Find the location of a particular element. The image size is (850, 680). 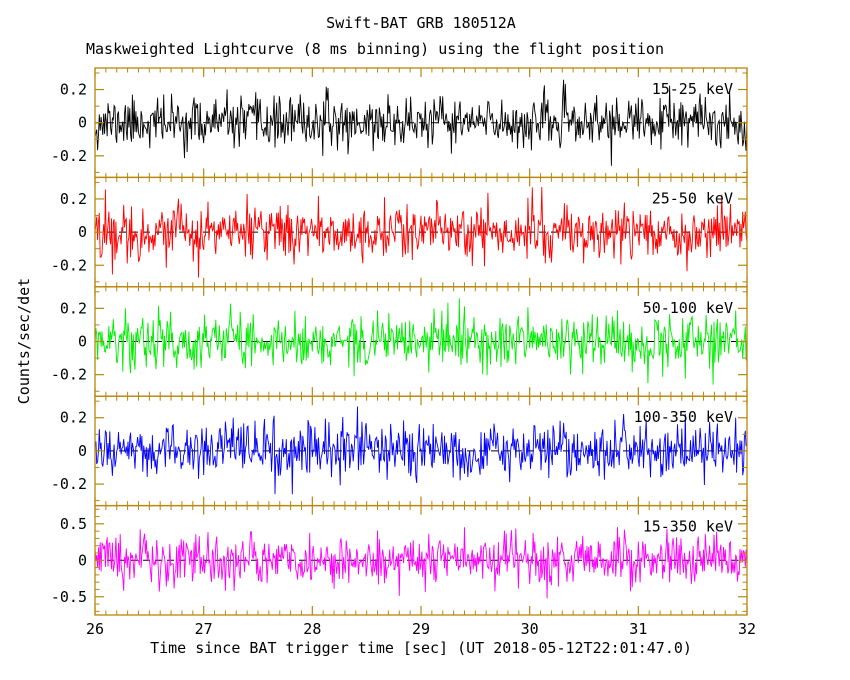

x-tick-label: 28 is located at coordinates (312, 629).